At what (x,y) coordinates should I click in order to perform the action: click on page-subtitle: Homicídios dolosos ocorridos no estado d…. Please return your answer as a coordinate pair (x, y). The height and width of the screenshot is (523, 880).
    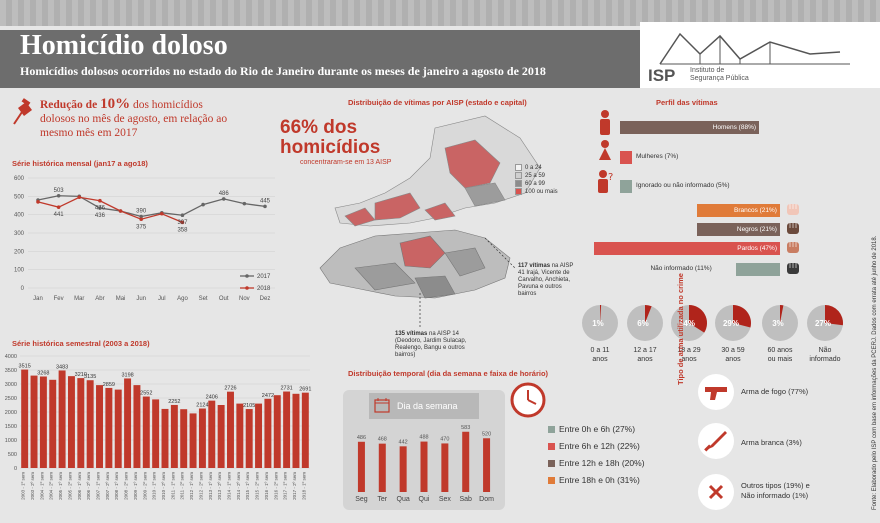
    Looking at the image, I should click on (283, 71).